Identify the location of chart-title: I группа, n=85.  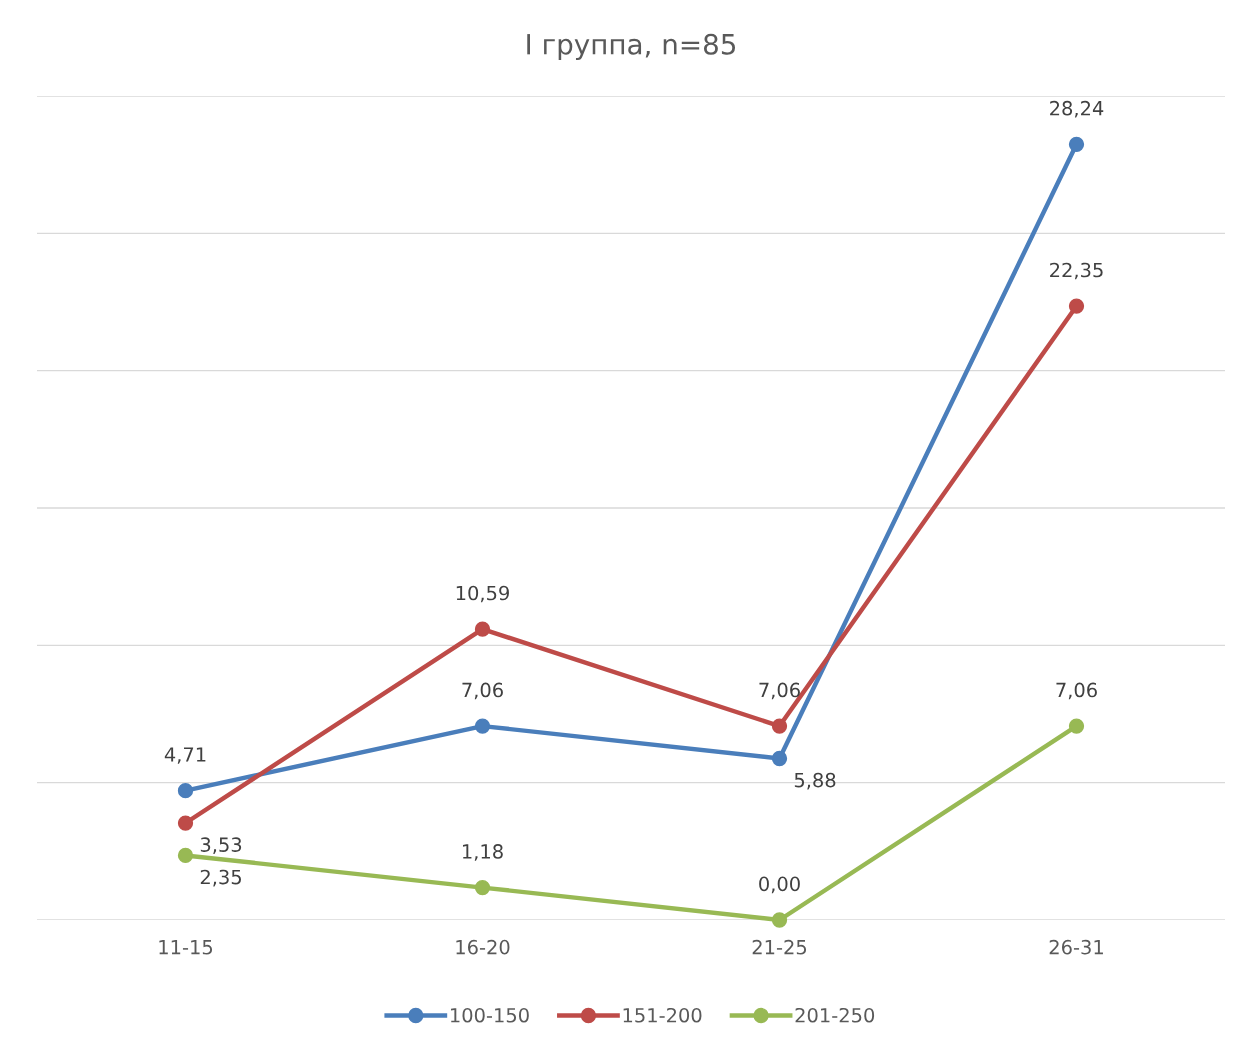
(631, 47).